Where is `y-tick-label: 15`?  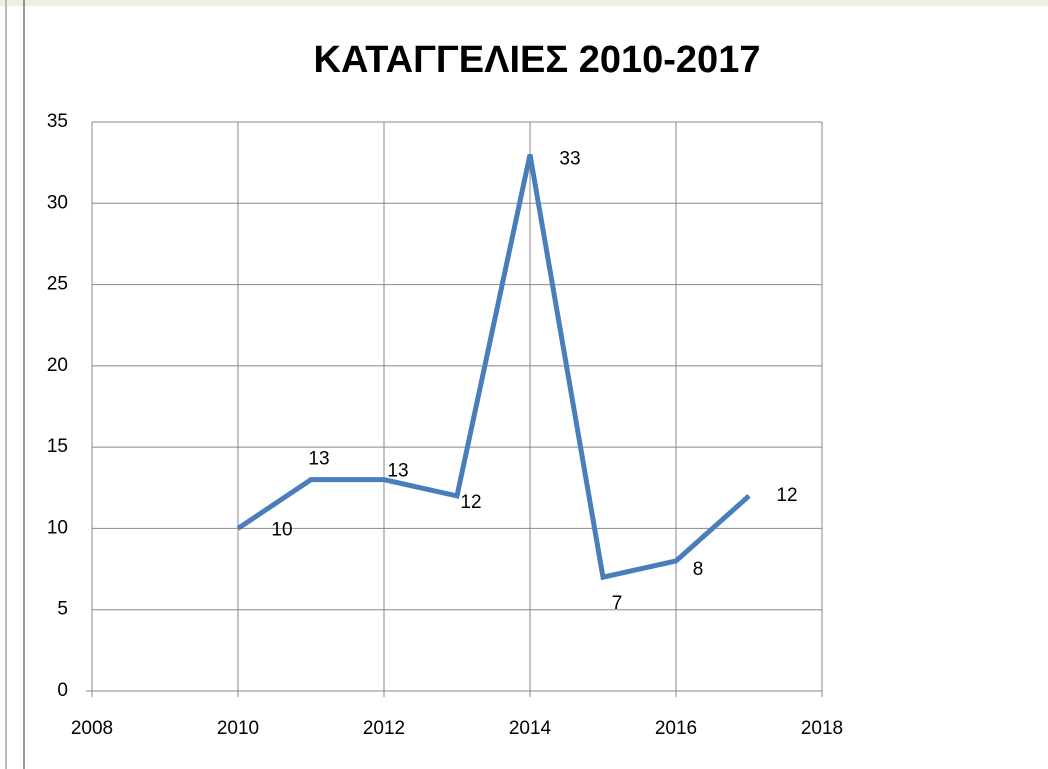
y-tick-label: 15 is located at coordinates (57, 446).